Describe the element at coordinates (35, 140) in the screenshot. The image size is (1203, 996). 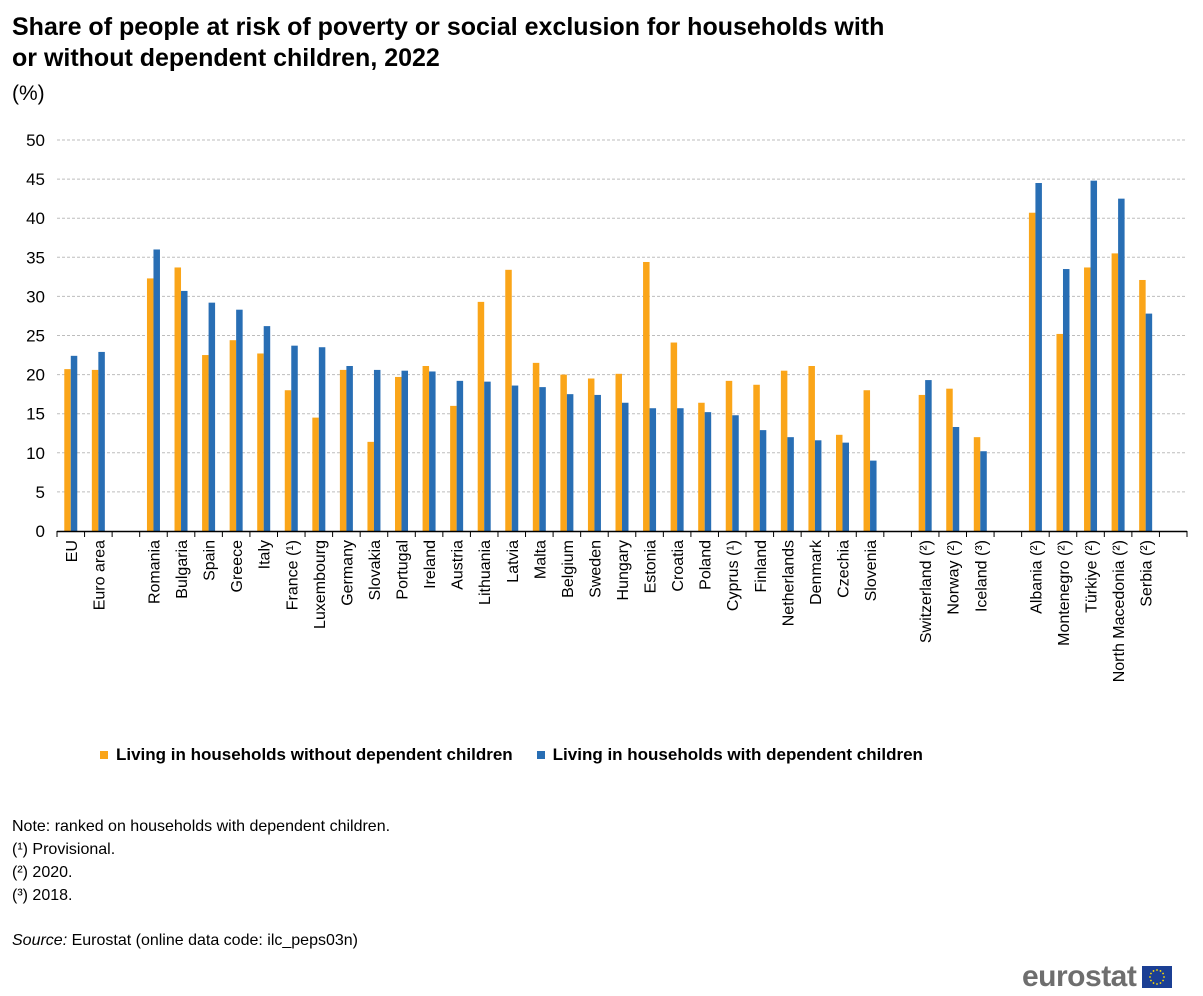
I see `y-tick-label: 50` at that location.